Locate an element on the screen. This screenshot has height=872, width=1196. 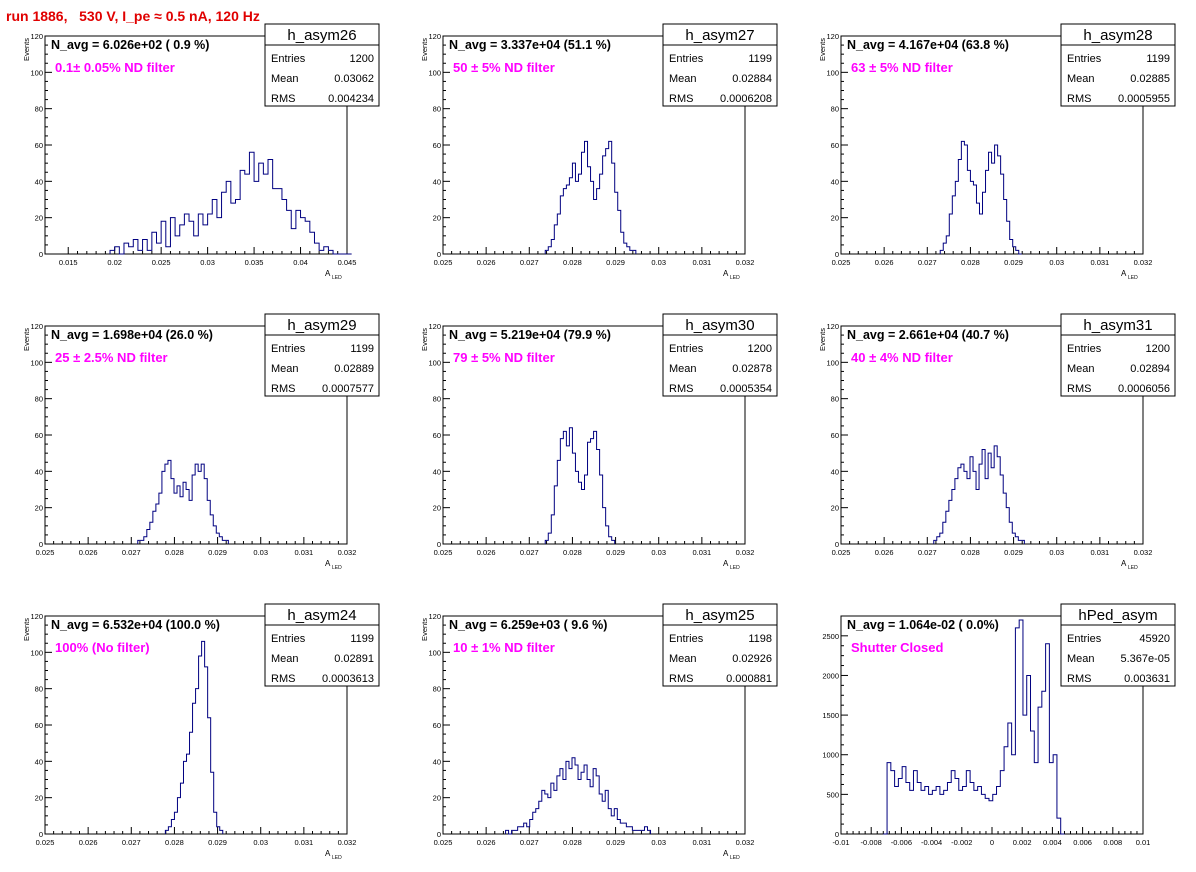
filter-label: 10 ± 1% ND filter is located at coordinates (504, 647).